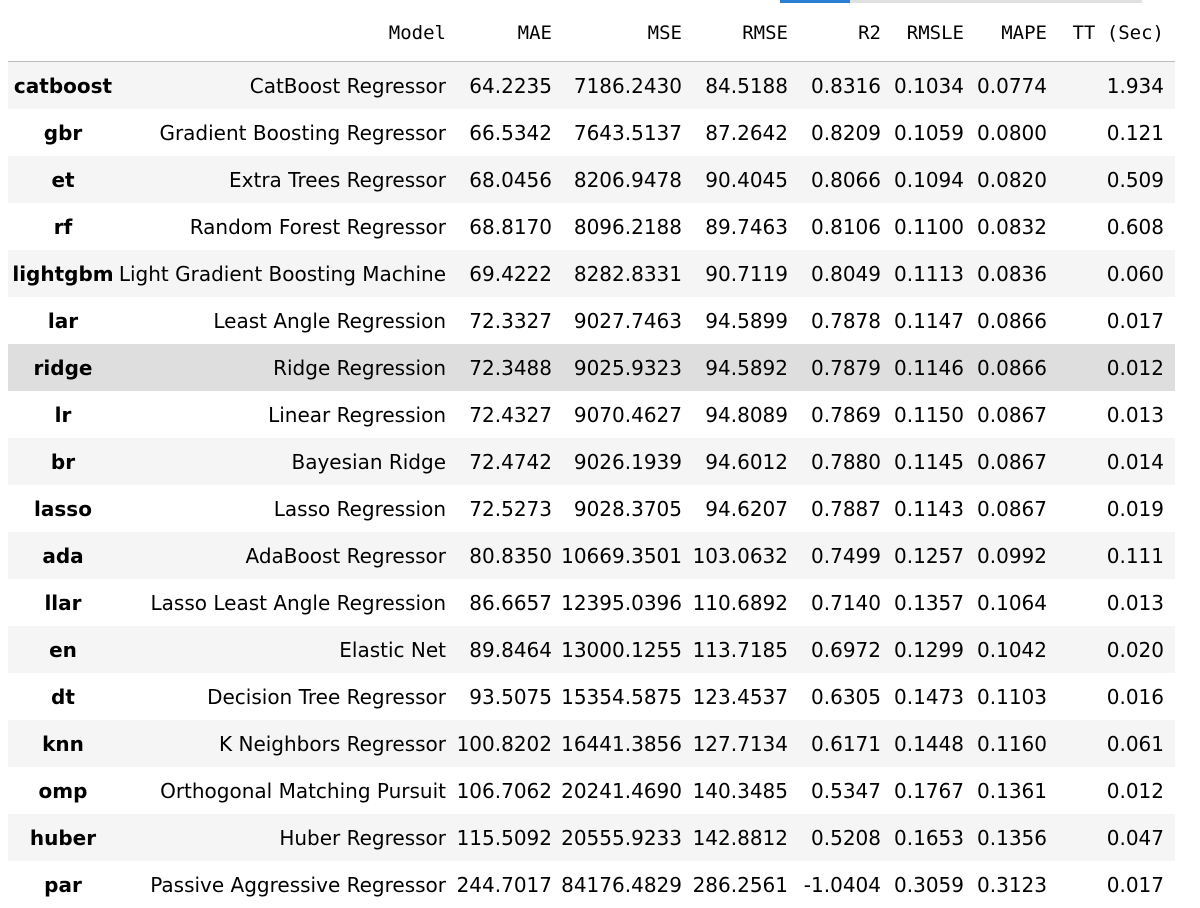 The image size is (1200, 908). What do you see at coordinates (63, 884) in the screenshot?
I see `row-index: par` at bounding box center [63, 884].